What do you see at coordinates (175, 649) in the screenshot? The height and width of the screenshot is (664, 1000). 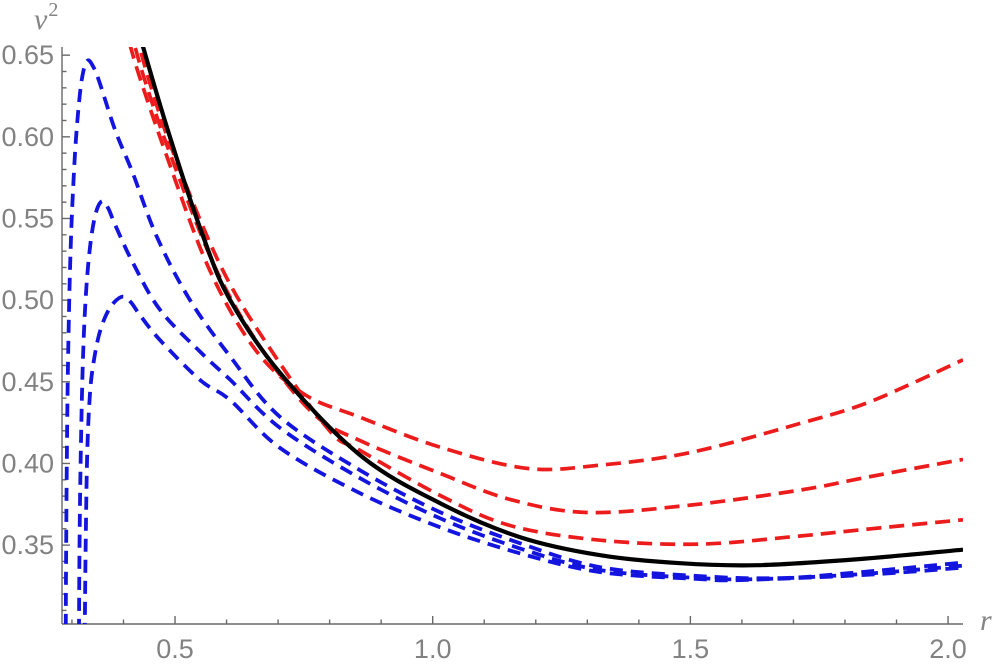 I see `x-tick-label: 0.5` at bounding box center [175, 649].